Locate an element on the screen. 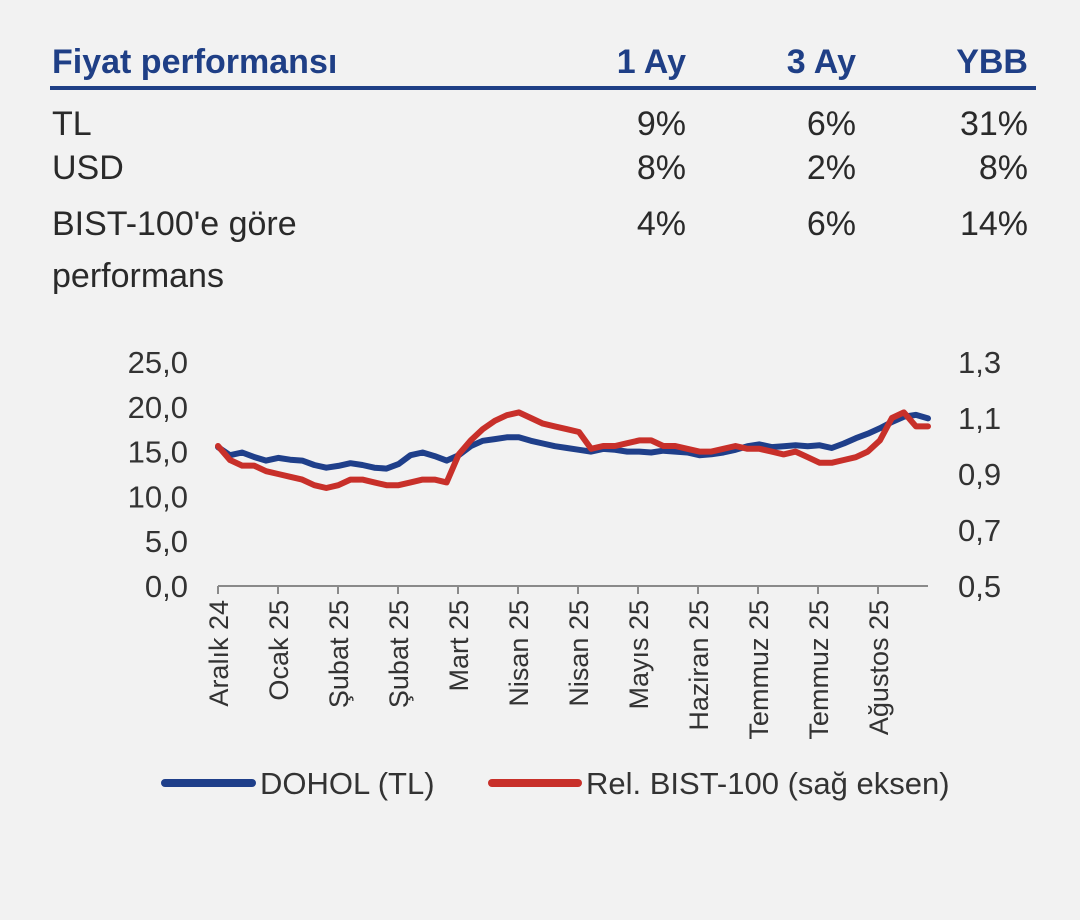 Image resolution: width=1080 pixels, height=920 pixels. header-3-month: 3 Ay is located at coordinates (821, 62).